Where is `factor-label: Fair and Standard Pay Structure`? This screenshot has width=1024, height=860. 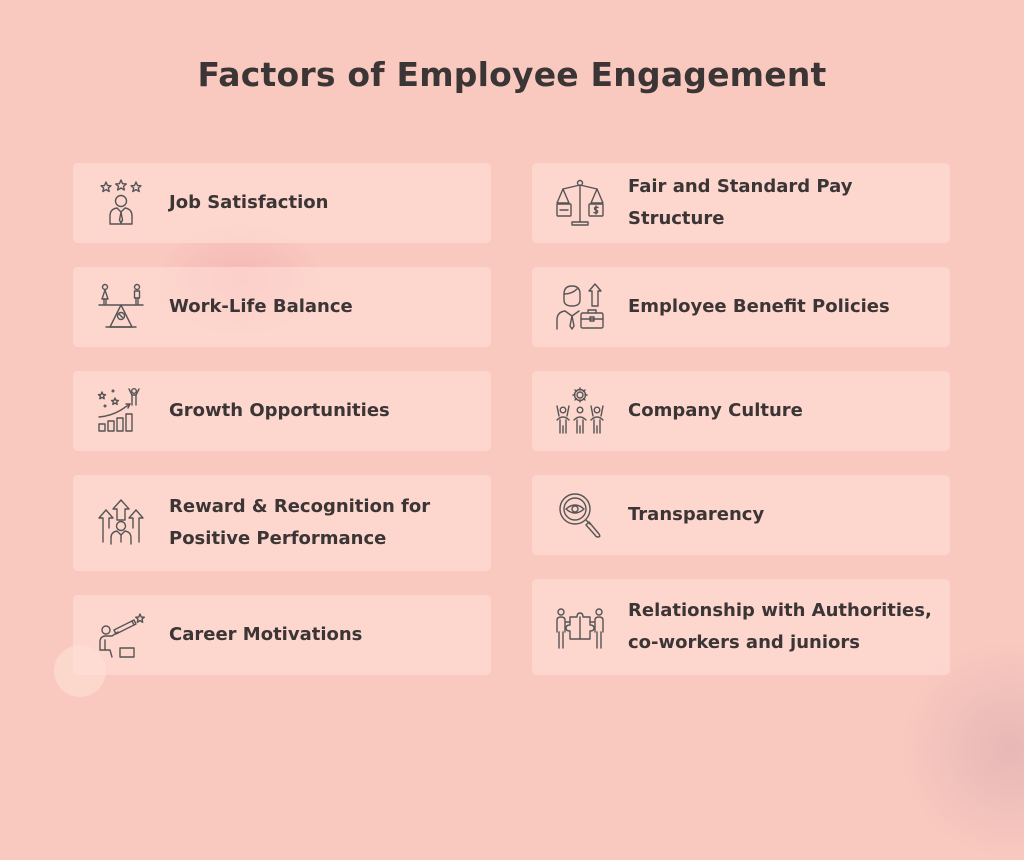 factor-label: Fair and Standard Pay Structure is located at coordinates (740, 202).